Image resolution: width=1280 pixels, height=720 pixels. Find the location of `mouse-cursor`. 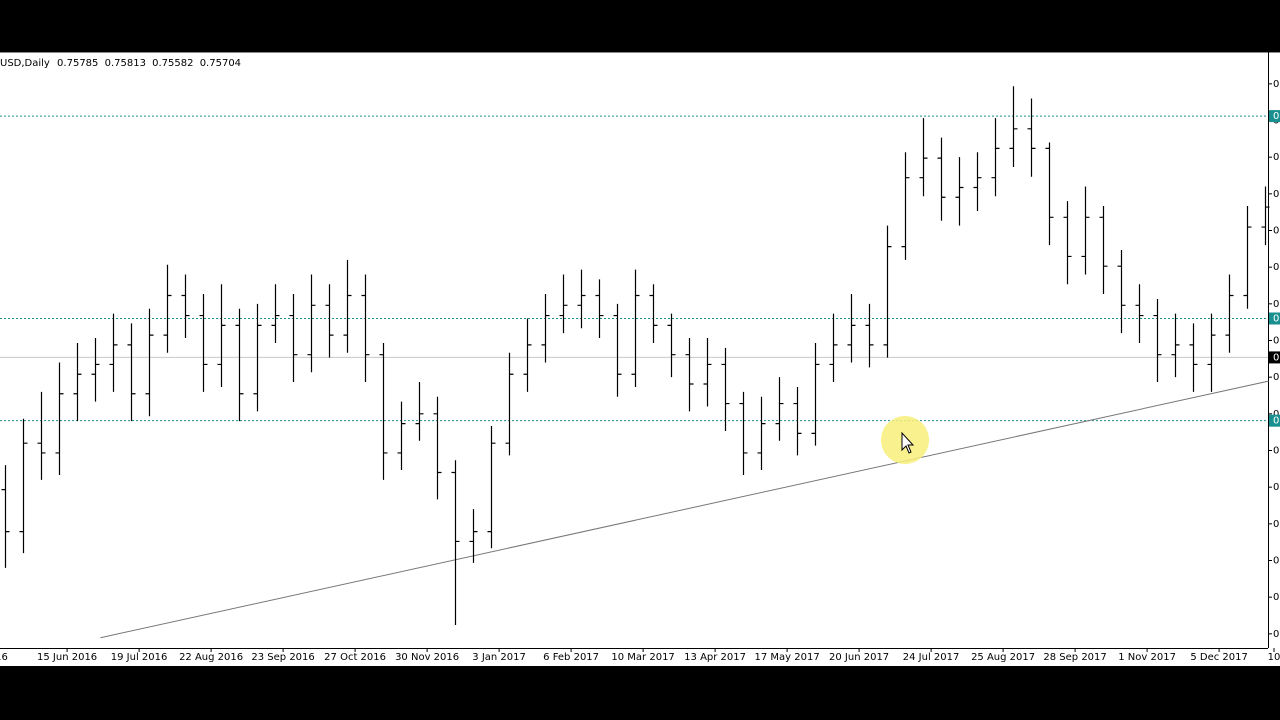

mouse-cursor is located at coordinates (908, 442).